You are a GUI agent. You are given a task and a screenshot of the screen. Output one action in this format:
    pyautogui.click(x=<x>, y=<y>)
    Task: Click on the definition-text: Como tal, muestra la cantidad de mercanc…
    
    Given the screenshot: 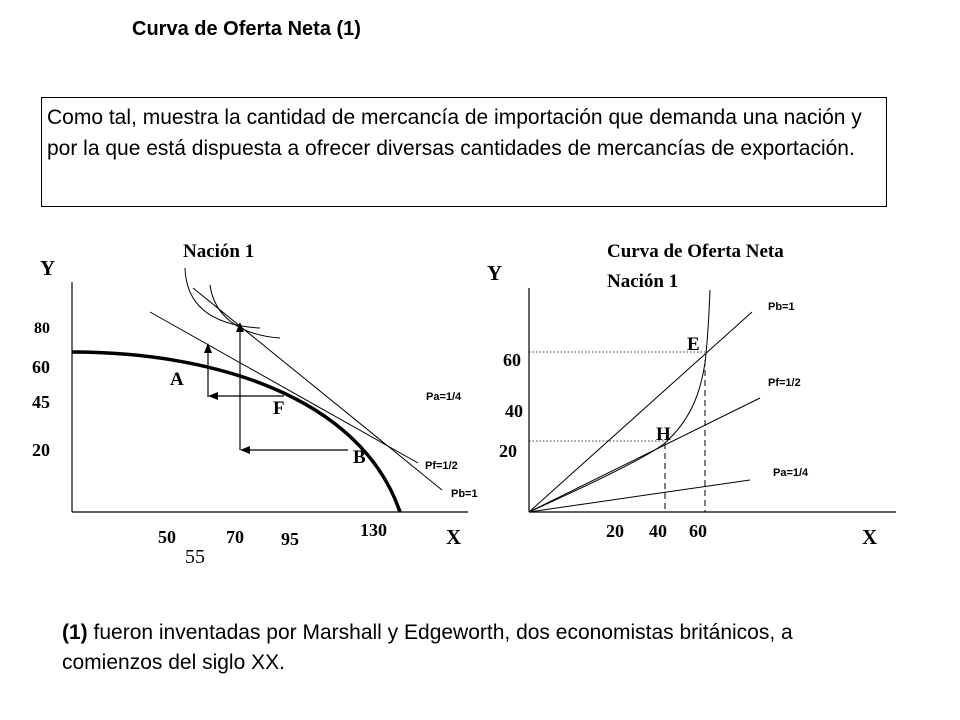 What is the action you would take?
    pyautogui.click(x=454, y=133)
    